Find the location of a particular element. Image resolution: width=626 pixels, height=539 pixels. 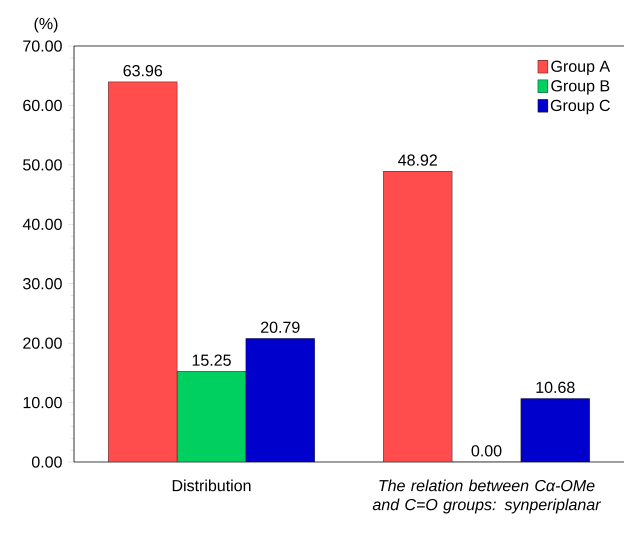

x-tick-label: Distribution is located at coordinates (211, 486).